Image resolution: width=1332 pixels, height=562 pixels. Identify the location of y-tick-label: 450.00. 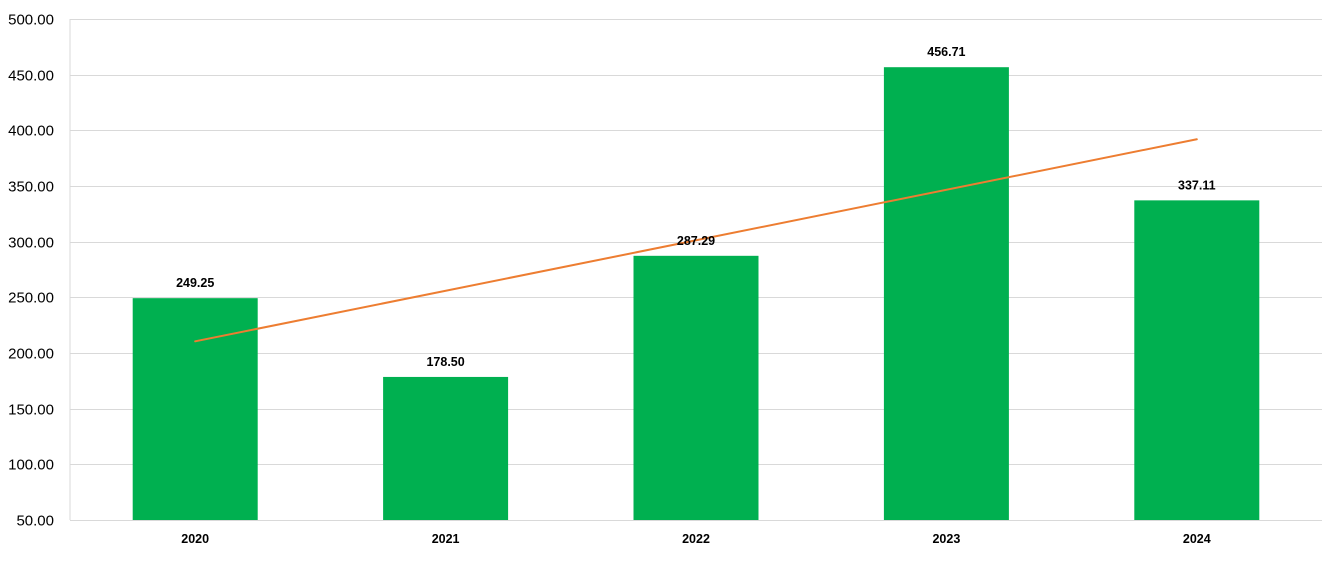
(31, 76).